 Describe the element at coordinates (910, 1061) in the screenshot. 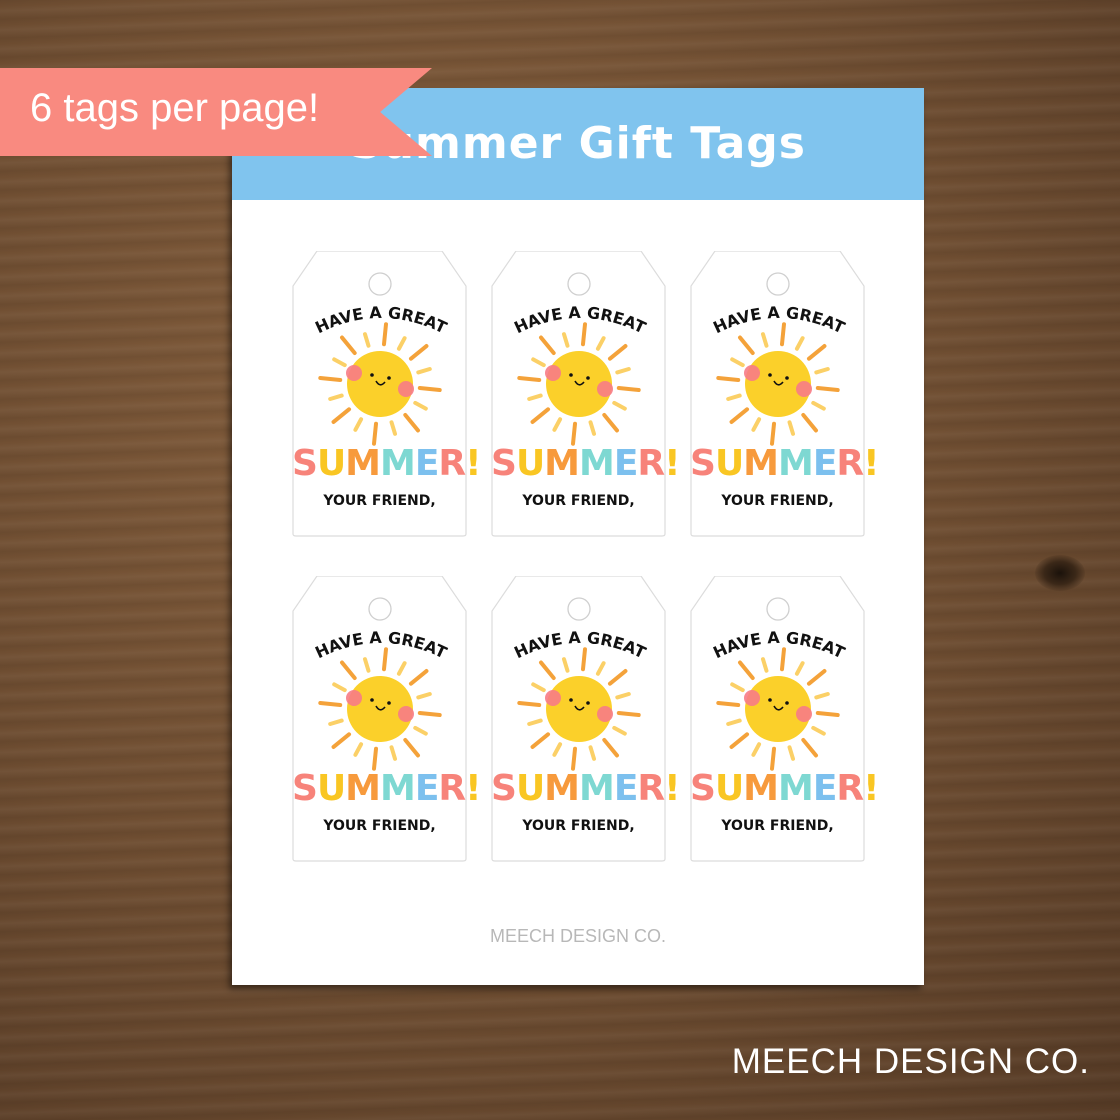

I see `brand-watermark: MEECH DESIGN CO.` at that location.